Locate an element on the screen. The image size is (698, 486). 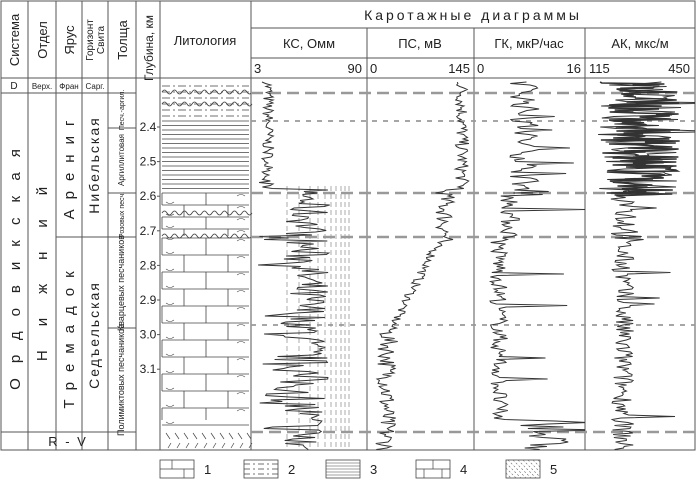
ps-log-curve is located at coordinates (422, 265).